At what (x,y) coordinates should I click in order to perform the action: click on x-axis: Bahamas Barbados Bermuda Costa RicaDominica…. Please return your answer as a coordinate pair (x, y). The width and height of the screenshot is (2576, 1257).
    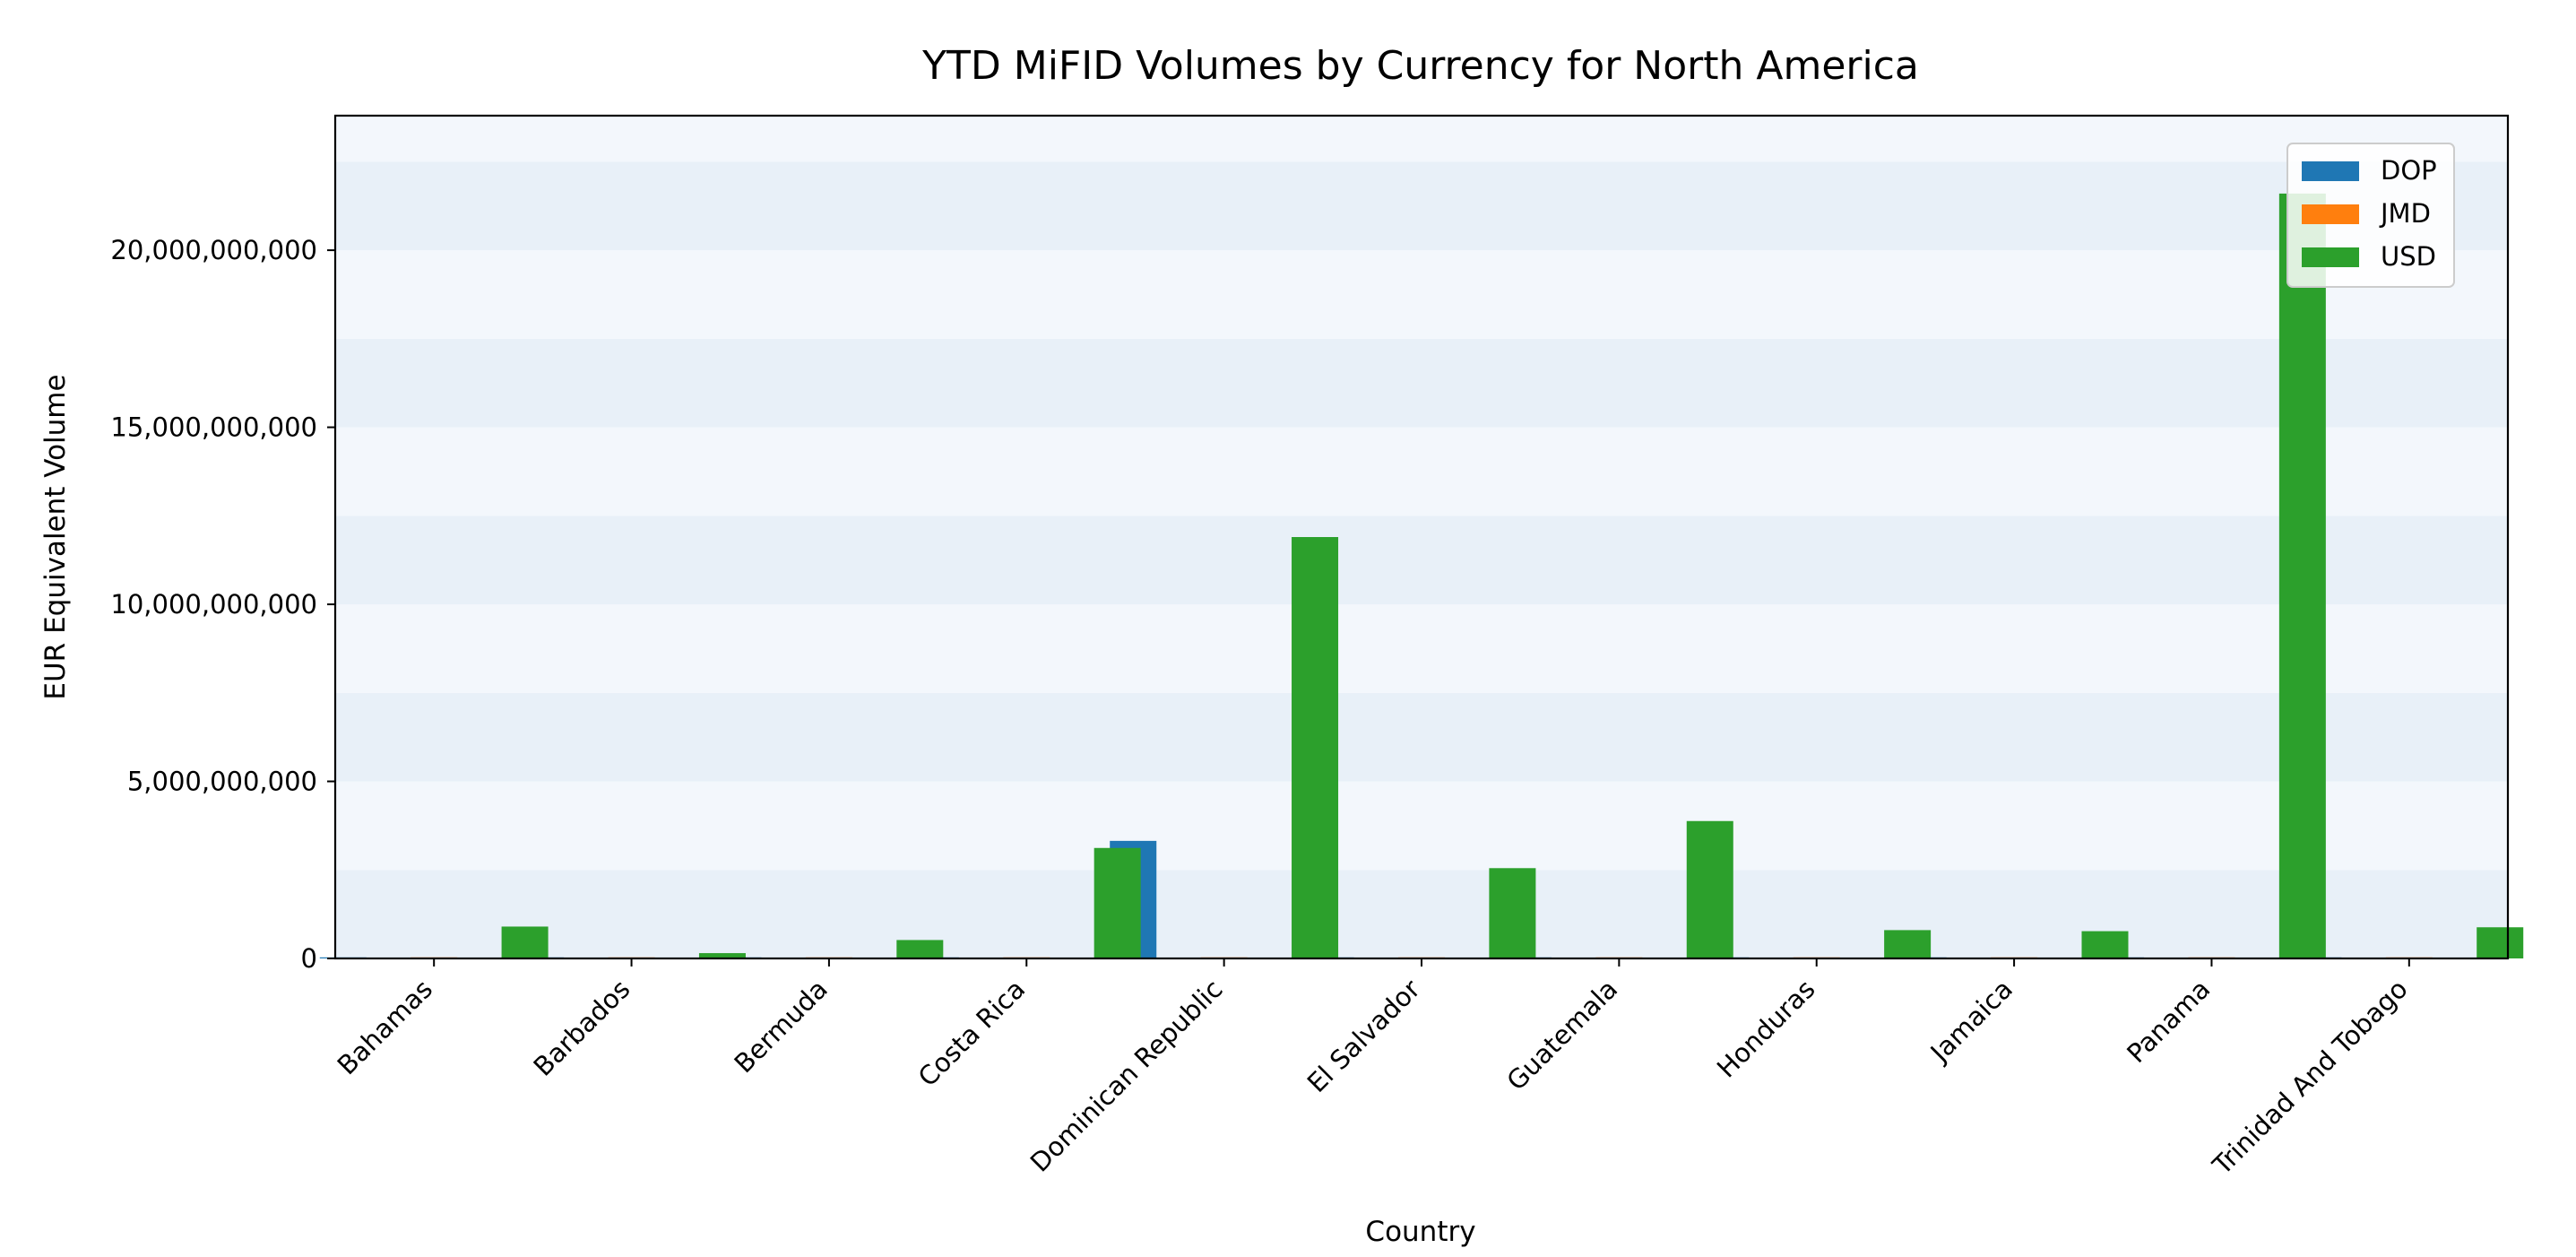
    Looking at the image, I should click on (1373, 1070).